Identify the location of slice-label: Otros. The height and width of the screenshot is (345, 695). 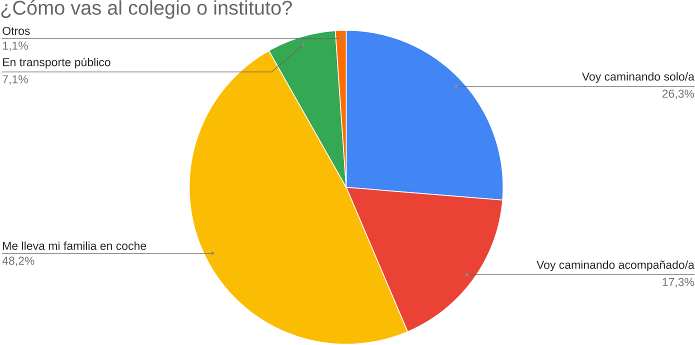
(16, 31).